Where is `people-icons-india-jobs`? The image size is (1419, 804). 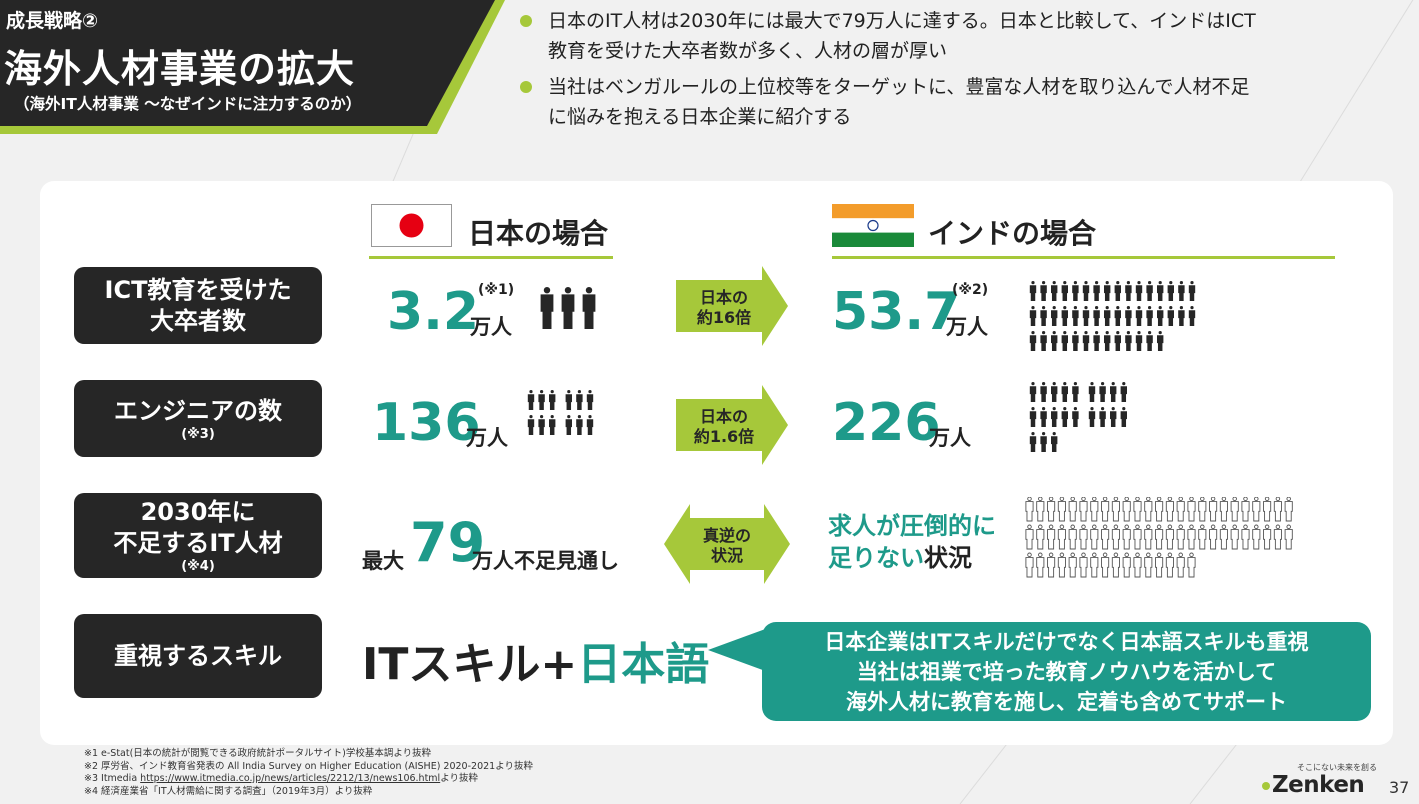 people-icons-india-jobs is located at coordinates (1161, 539).